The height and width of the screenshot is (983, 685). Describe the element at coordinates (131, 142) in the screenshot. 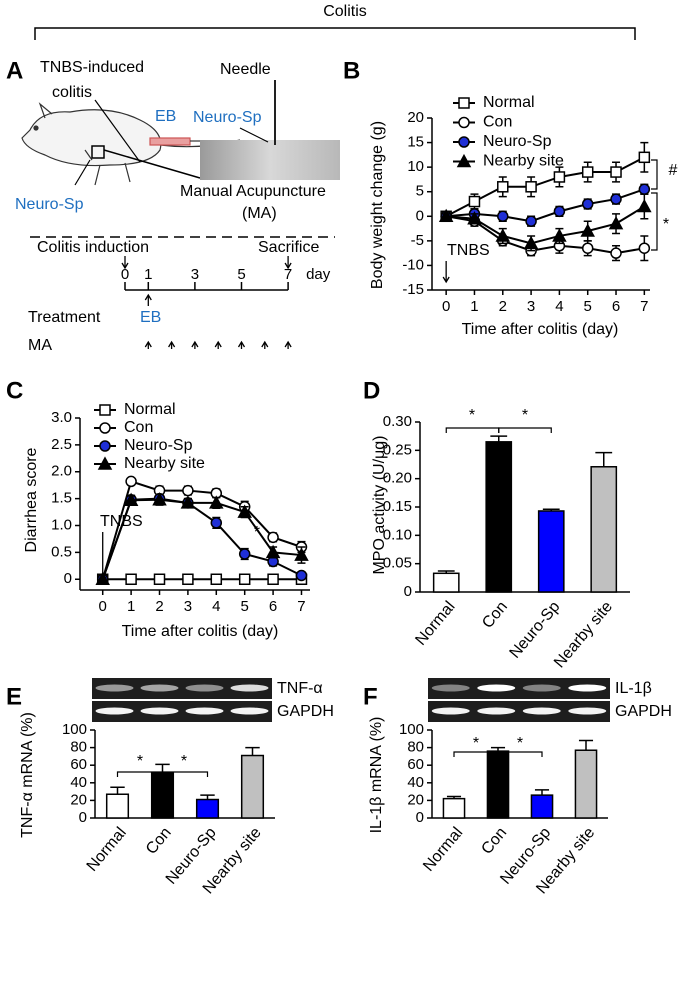

I see `mouse-sketch` at that location.